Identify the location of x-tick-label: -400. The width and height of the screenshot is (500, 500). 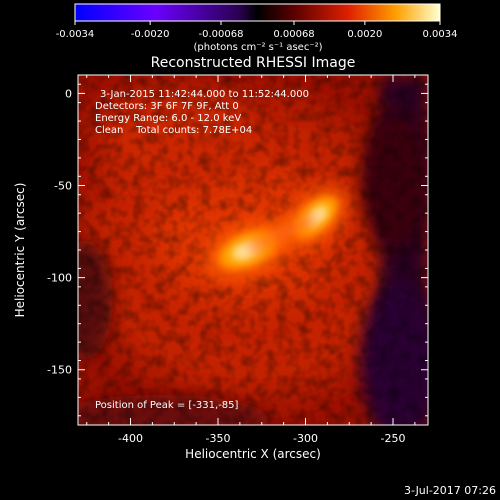
(130, 438).